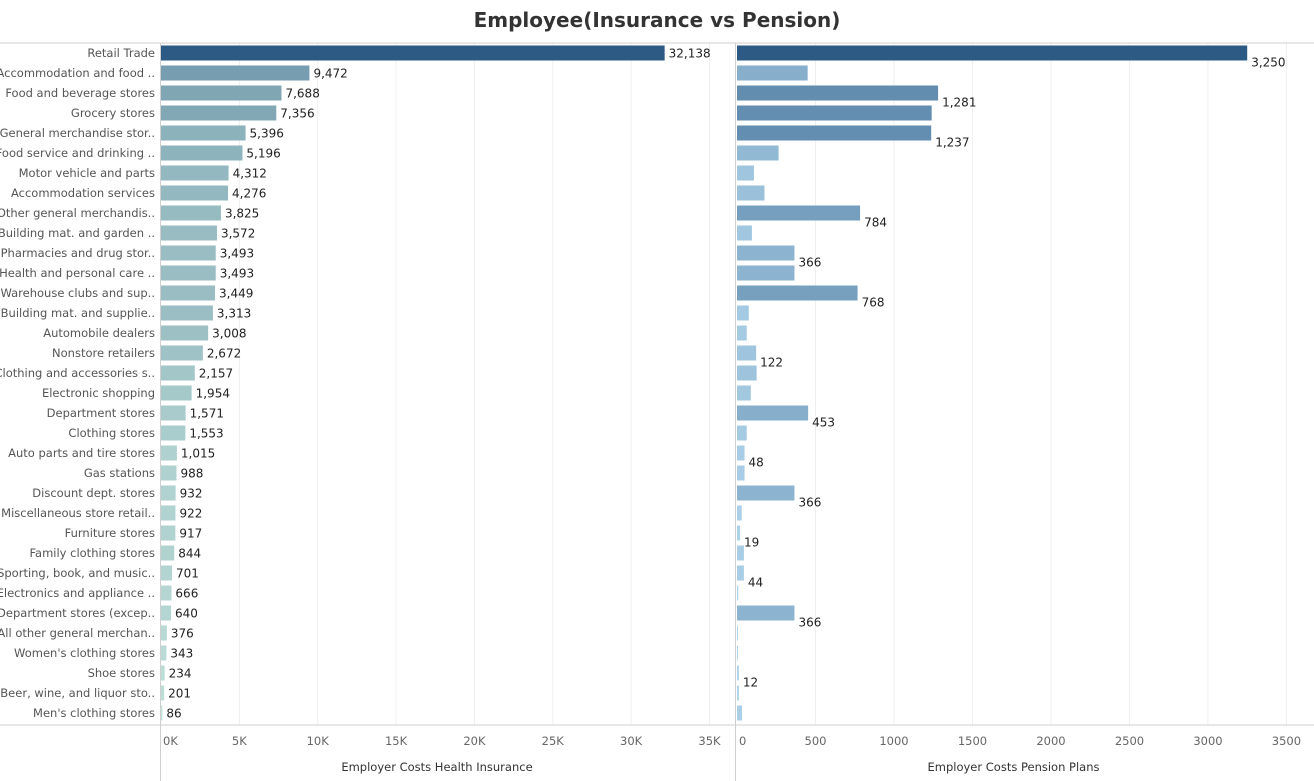 This screenshot has width=1314, height=781. Describe the element at coordinates (216, 374) in the screenshot. I see `insurance-value-label: 2,157` at that location.